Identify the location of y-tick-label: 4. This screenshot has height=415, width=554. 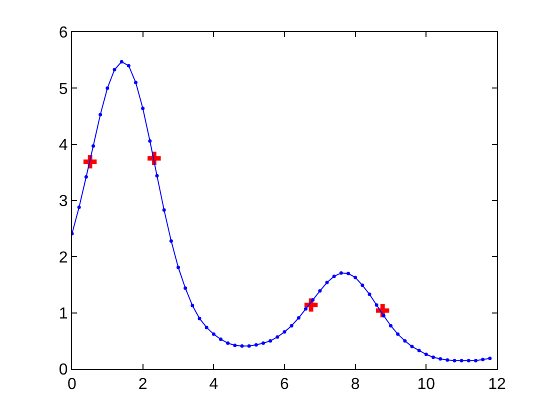
(63, 145).